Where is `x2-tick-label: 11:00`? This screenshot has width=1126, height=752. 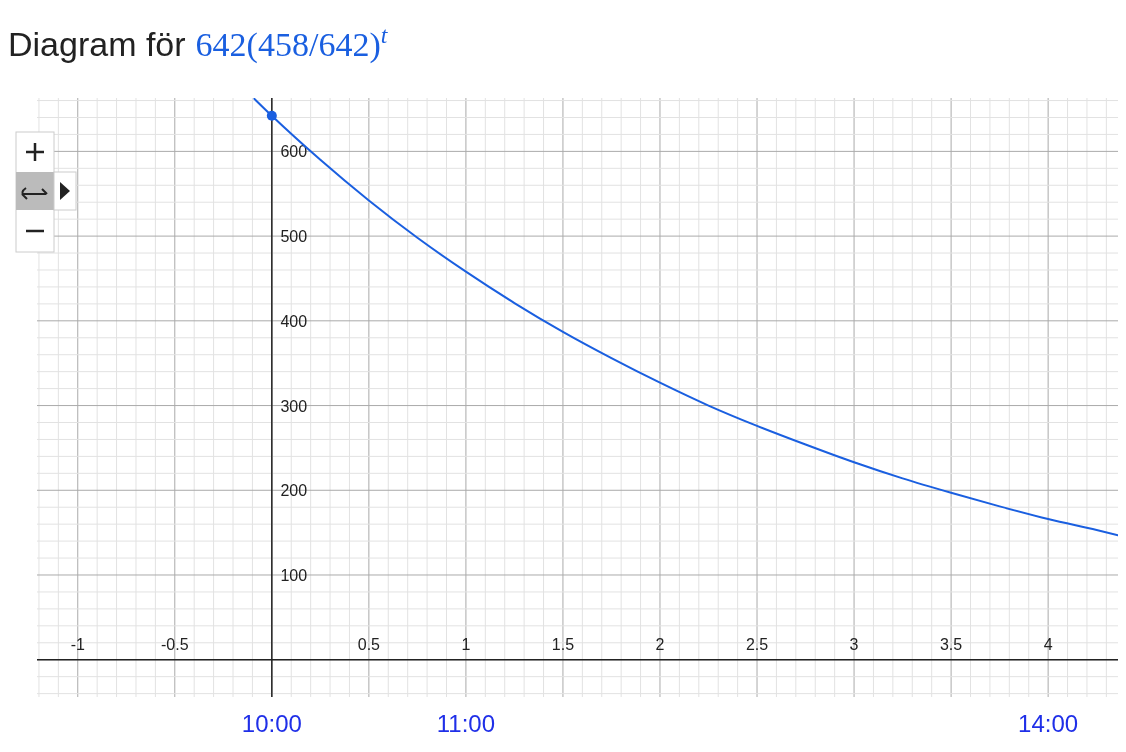
x2-tick-label: 11:00 is located at coordinates (466, 723).